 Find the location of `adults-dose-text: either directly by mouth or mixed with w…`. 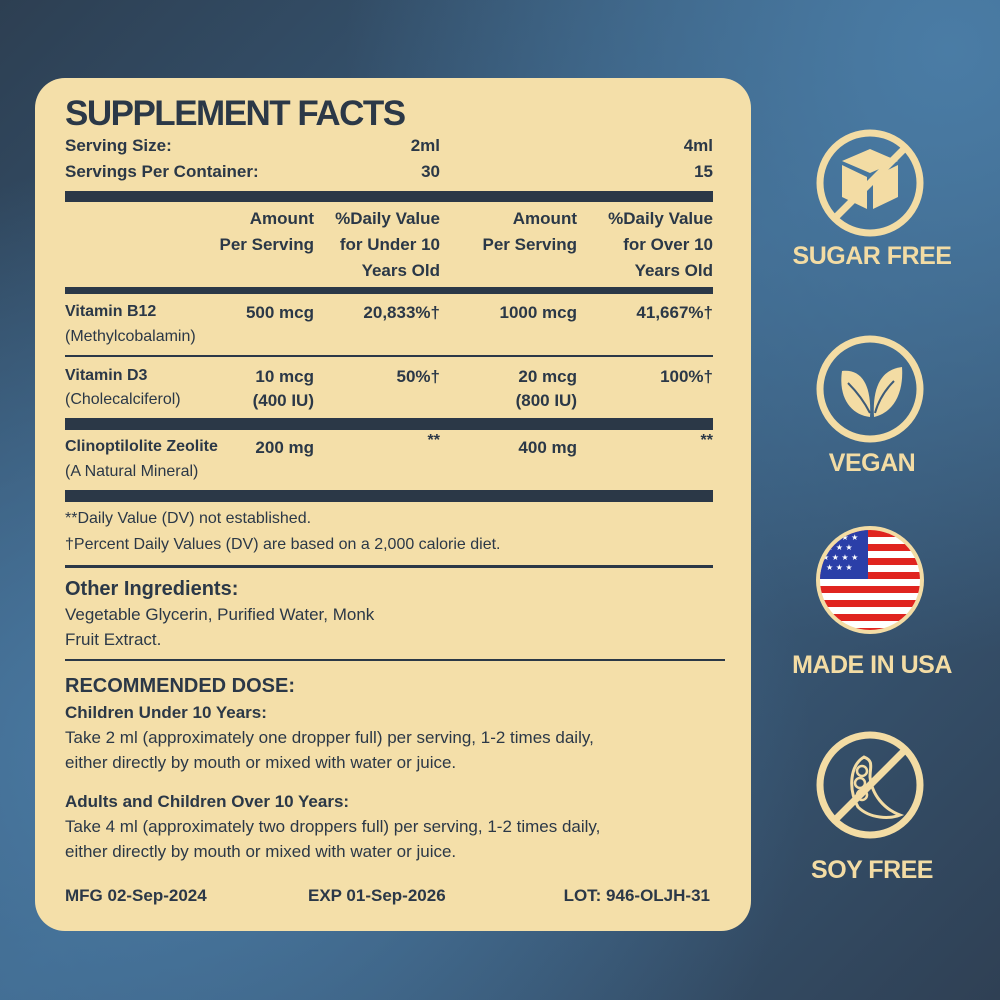

adults-dose-text: either directly by mouth or mixed with w… is located at coordinates (261, 851).